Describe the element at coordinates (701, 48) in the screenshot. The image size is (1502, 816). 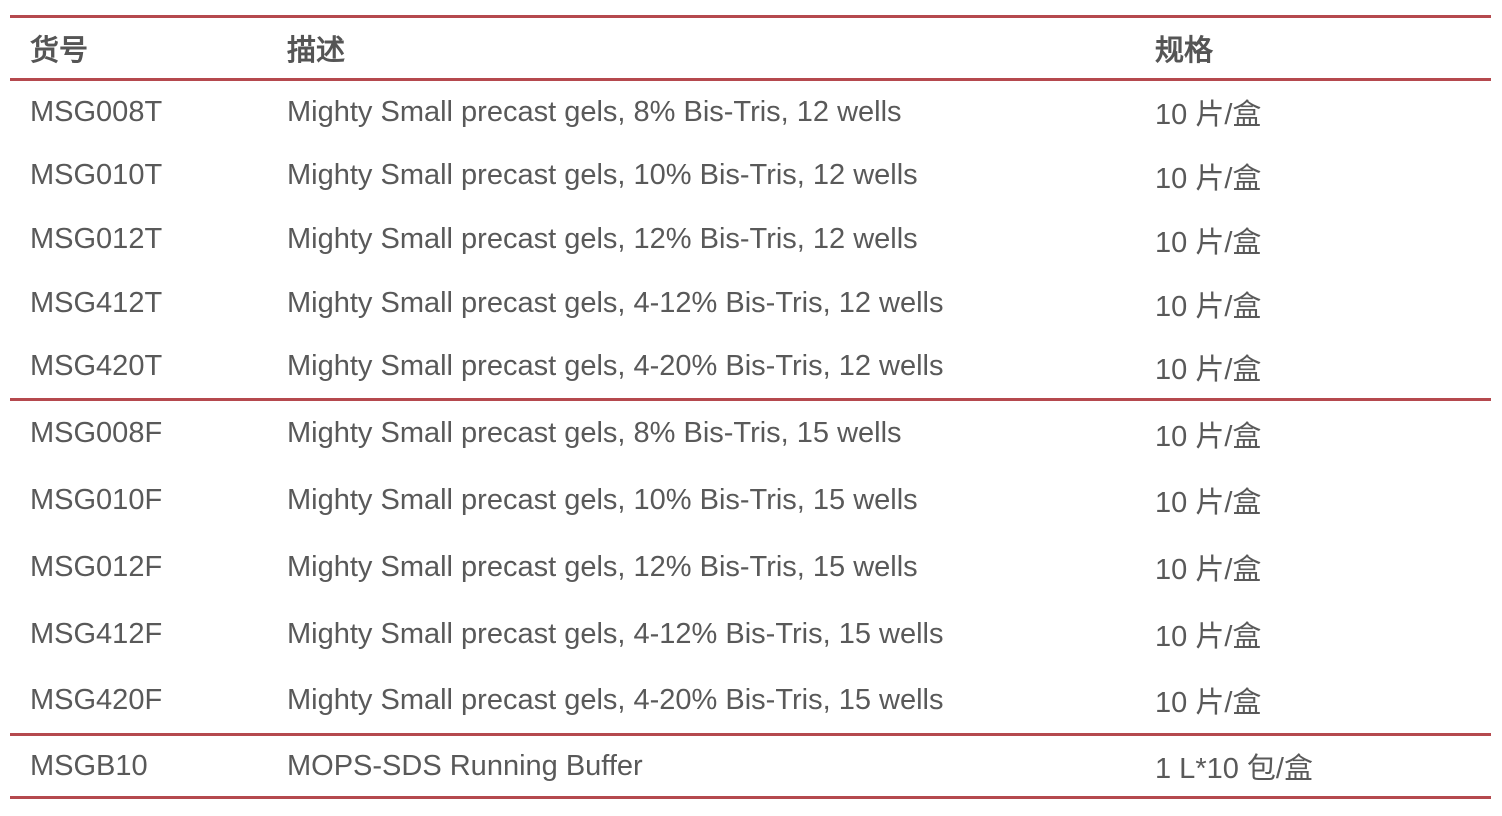
I see `column-header-description: 描述` at that location.